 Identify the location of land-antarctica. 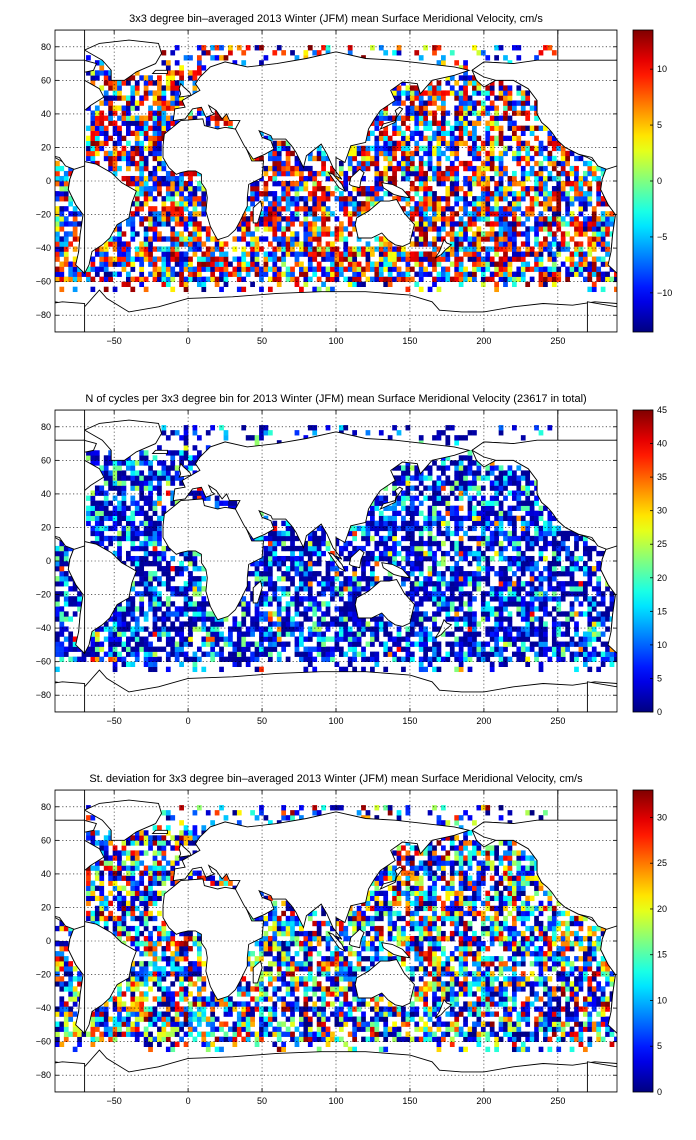
(601, 316).